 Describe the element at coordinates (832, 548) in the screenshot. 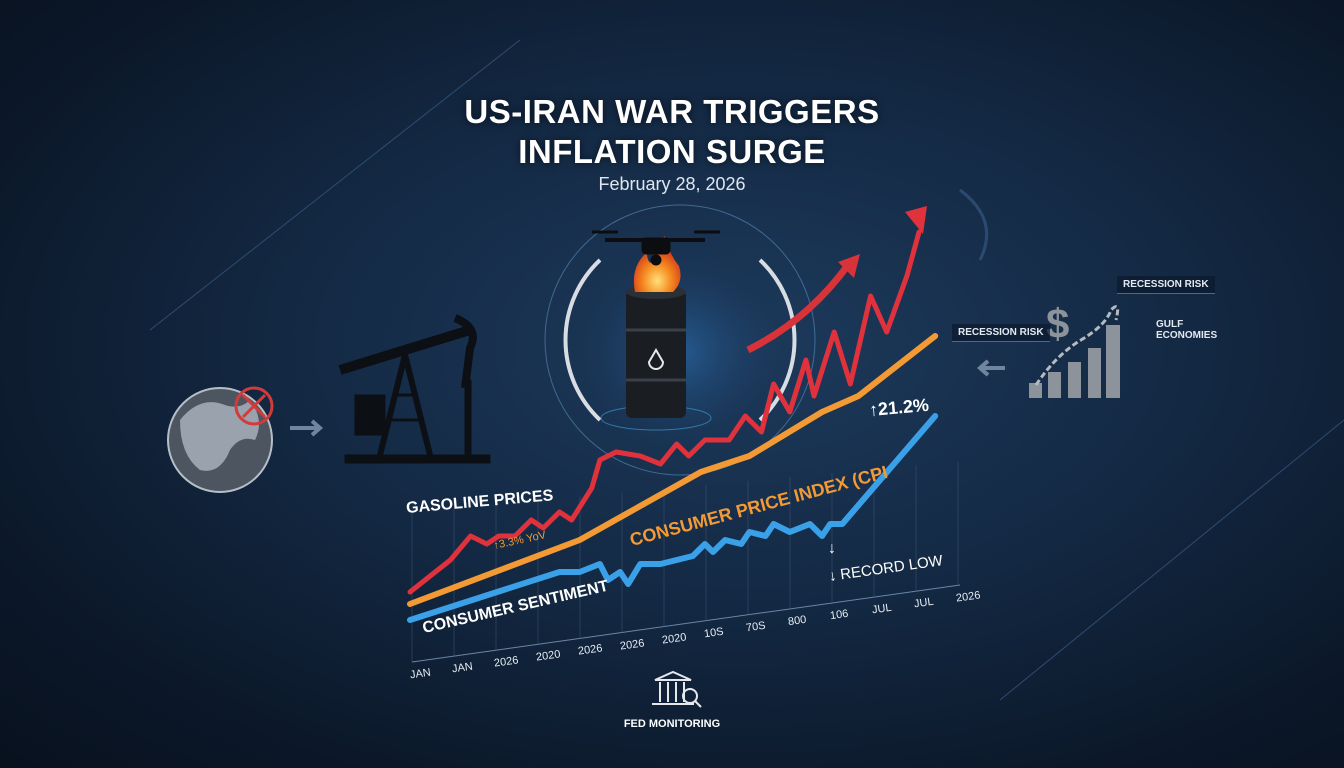

I see `record-low-arrow: ↓` at that location.